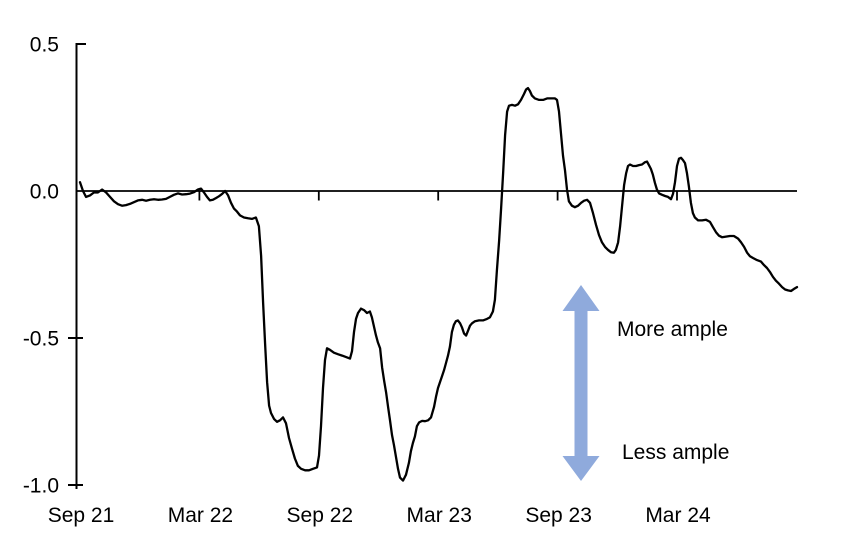 The height and width of the screenshot is (539, 852). What do you see at coordinates (675, 452) in the screenshot?
I see `annotation-less-ample: Less ample` at bounding box center [675, 452].